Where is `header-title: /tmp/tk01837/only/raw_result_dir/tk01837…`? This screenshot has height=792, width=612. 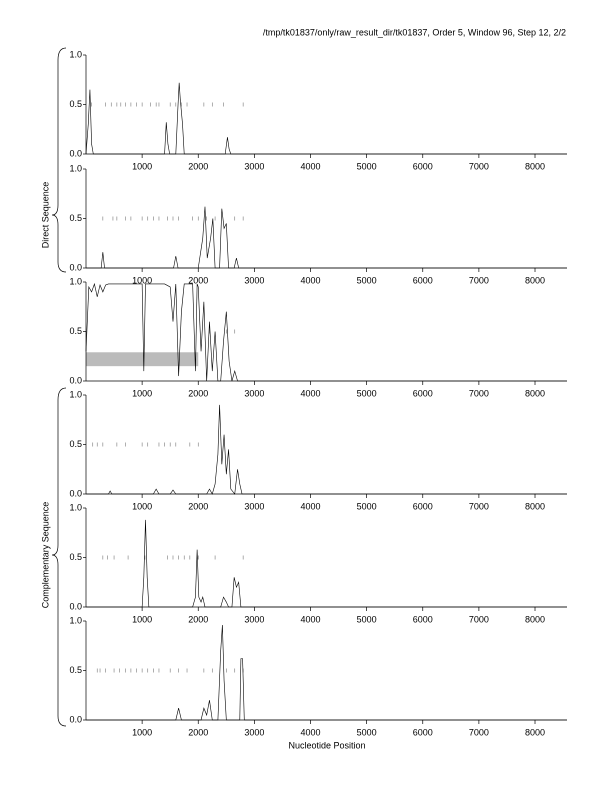 header-title: /tmp/tk01837/only/raw_result_dir/tk01837… is located at coordinates (414, 32).